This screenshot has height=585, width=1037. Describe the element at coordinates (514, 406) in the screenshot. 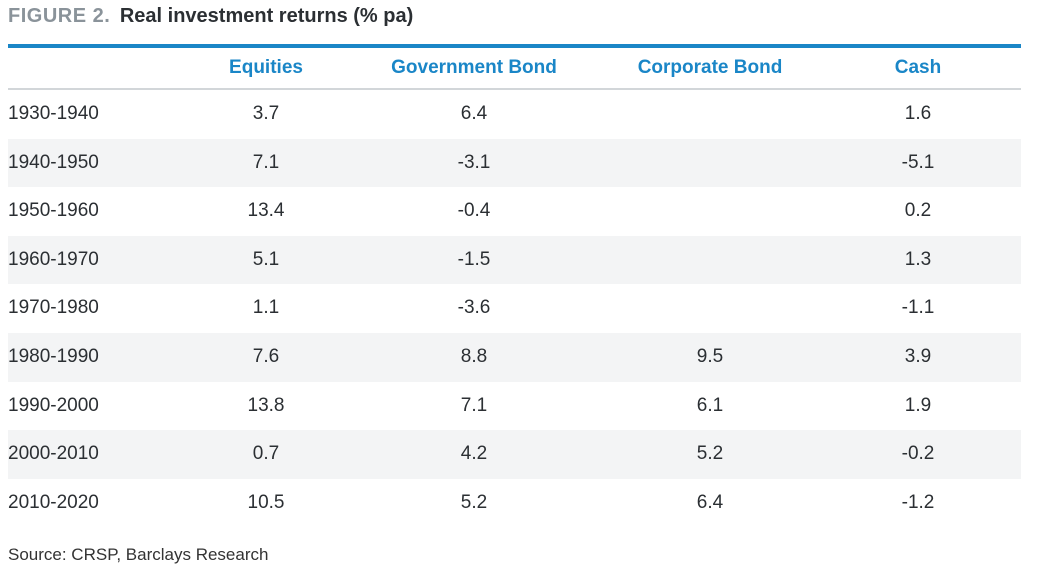

I see `table-row: 1990-2000 13.8 7.1 6.1 1.9` at that location.